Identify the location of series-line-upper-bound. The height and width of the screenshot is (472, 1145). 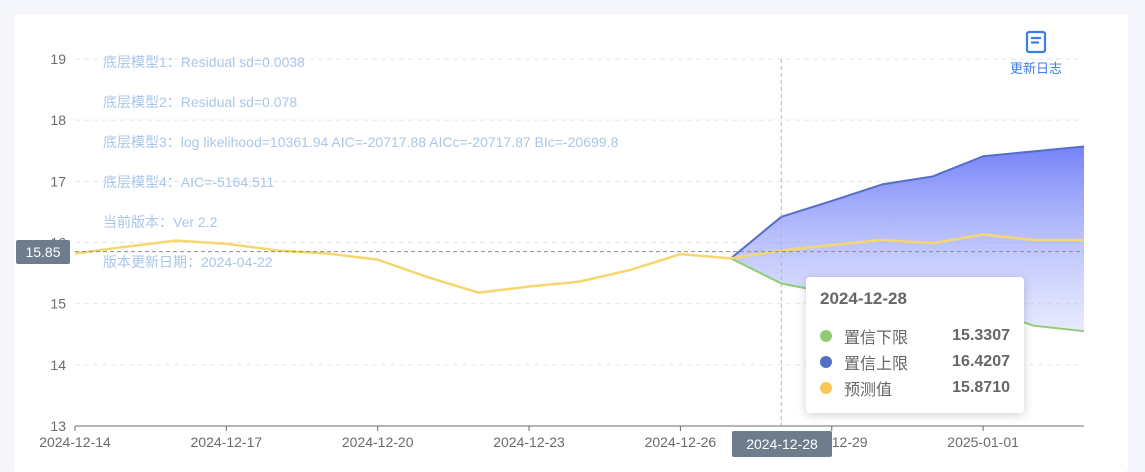
(907, 202).